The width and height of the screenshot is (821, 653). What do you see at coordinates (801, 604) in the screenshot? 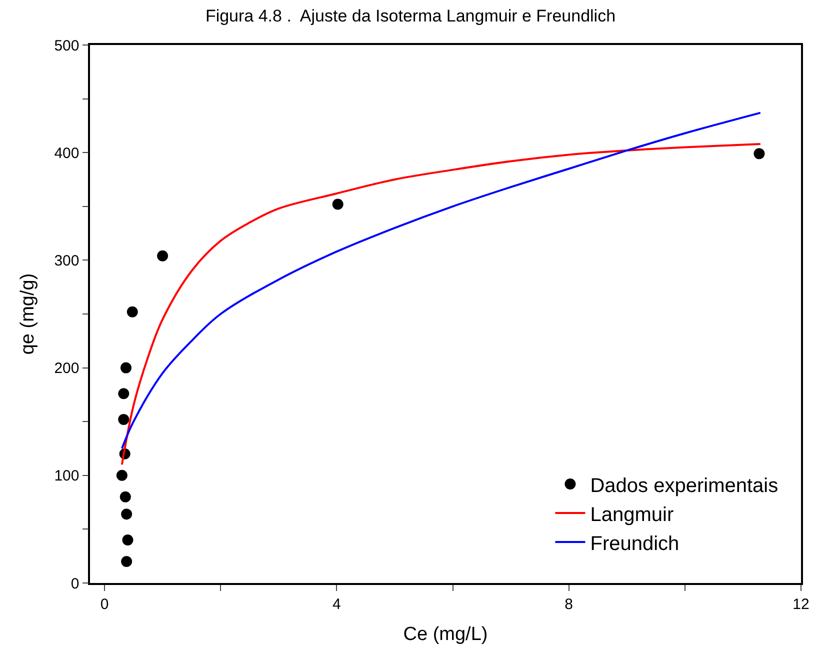
I see `x-tick-label: 12` at bounding box center [801, 604].